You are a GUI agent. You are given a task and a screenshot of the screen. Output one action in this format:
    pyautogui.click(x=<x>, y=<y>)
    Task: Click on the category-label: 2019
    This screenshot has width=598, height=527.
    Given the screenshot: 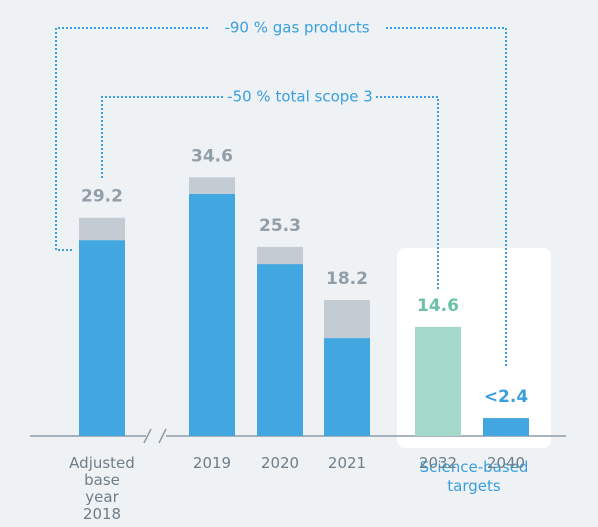 What is the action you would take?
    pyautogui.click(x=212, y=463)
    